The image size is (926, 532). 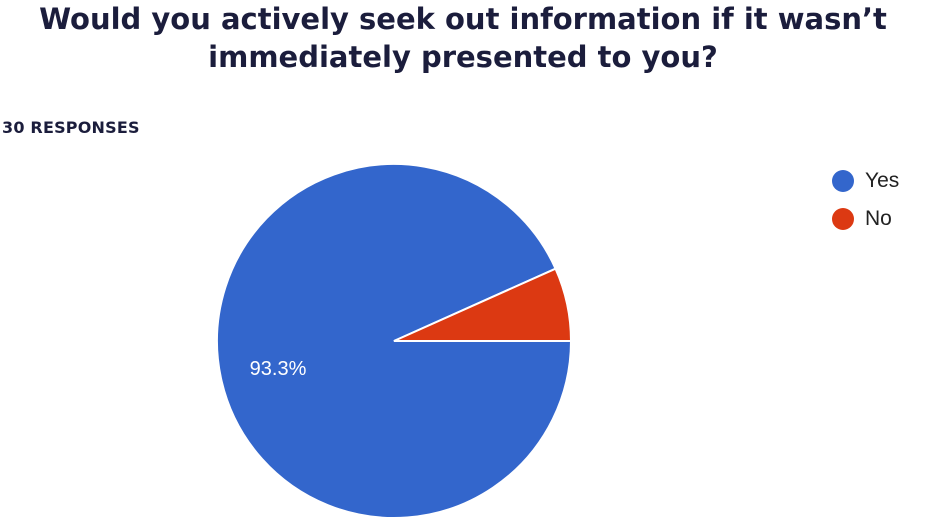 I want to click on legend-item-yes: Yes, so click(x=865, y=181).